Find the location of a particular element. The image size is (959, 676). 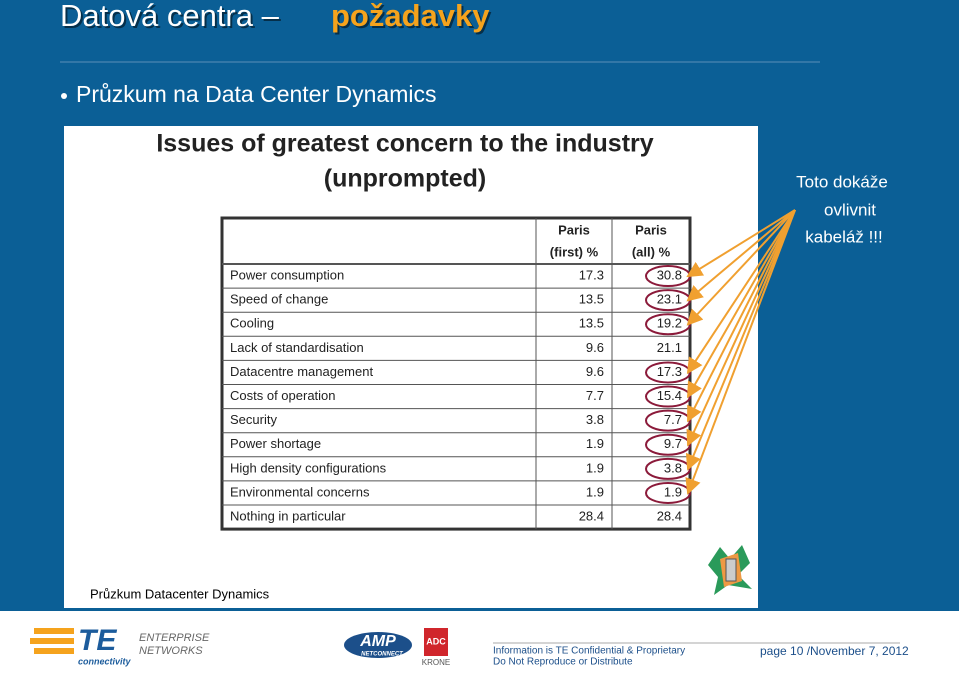

amp-logo-text: AMP is located at coordinates (377, 641).